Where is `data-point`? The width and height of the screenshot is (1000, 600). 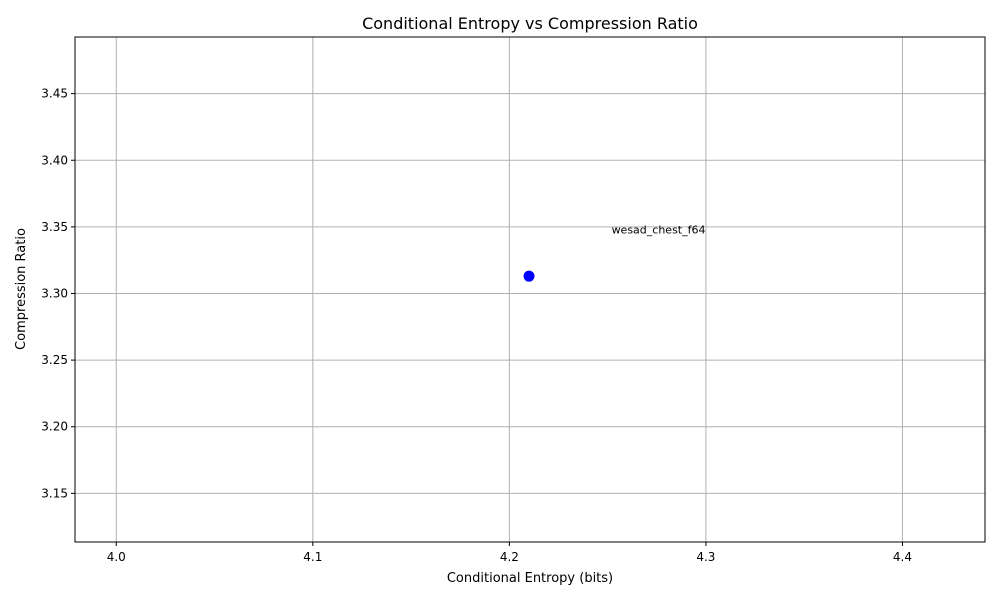
data-point is located at coordinates (529, 276).